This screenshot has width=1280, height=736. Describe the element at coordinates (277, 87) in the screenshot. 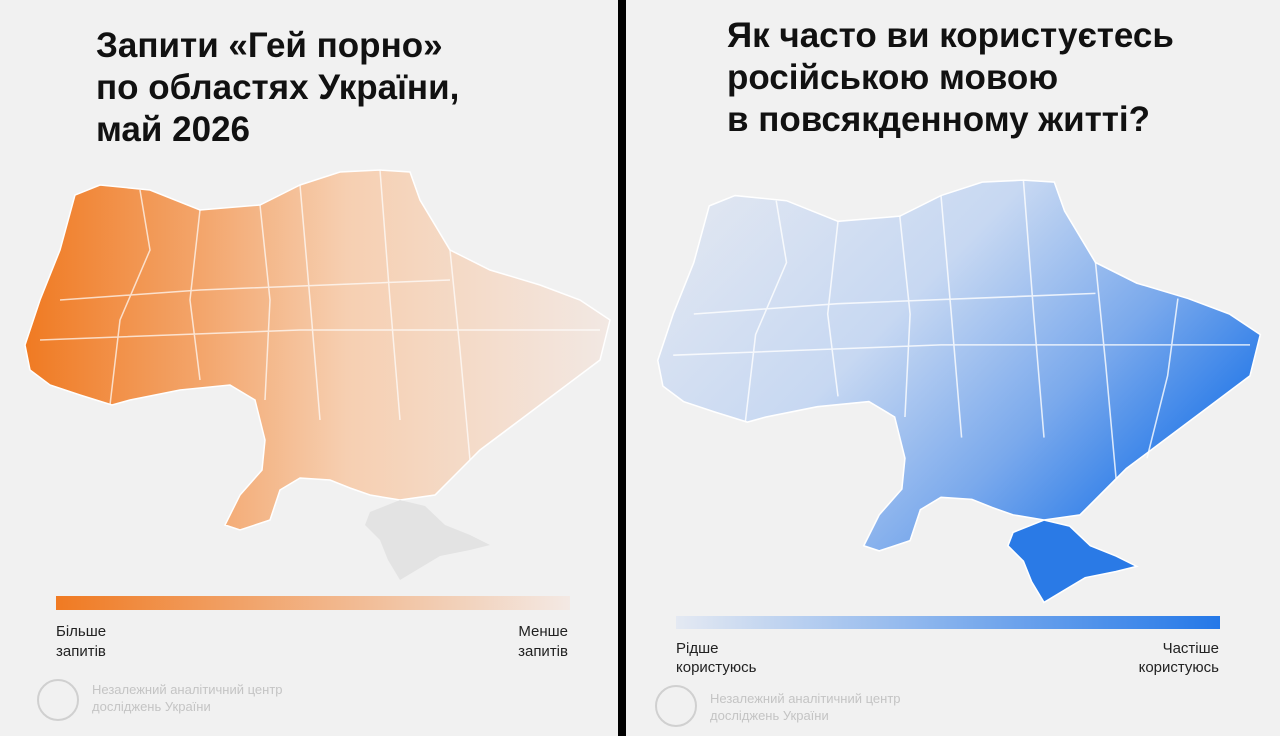

I see `title-line: по областях України,` at that location.